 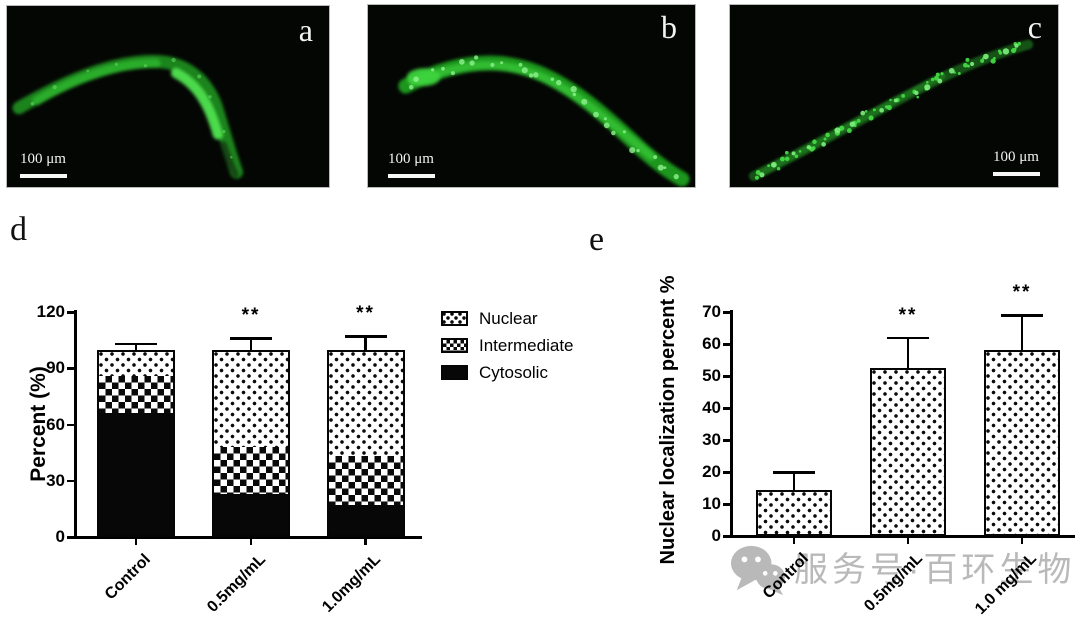 What do you see at coordinates (454, 345) in the screenshot?
I see `legend-swatch-checker` at bounding box center [454, 345].